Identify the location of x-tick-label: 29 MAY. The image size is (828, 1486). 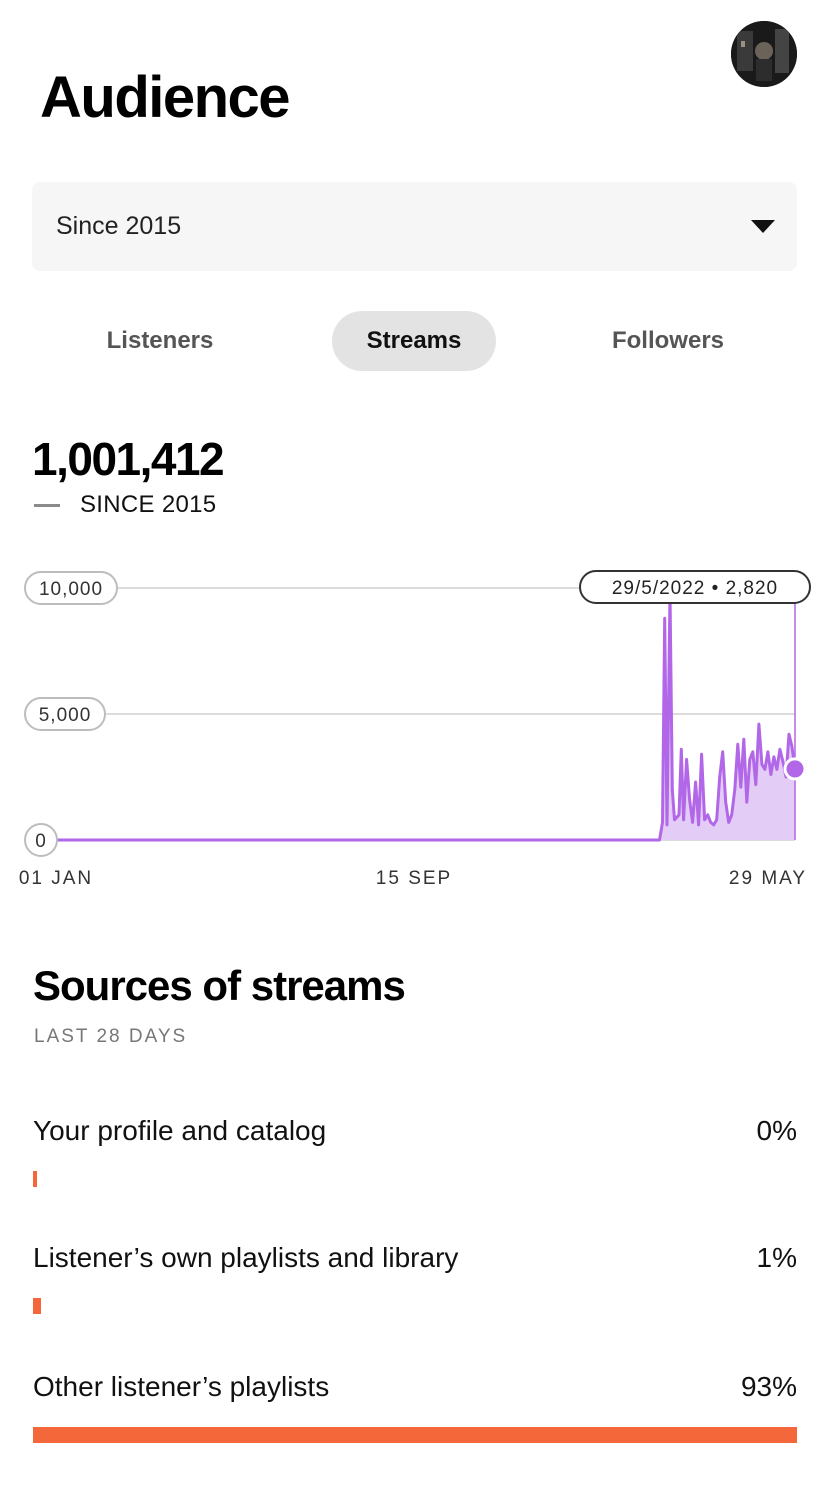
(768, 878).